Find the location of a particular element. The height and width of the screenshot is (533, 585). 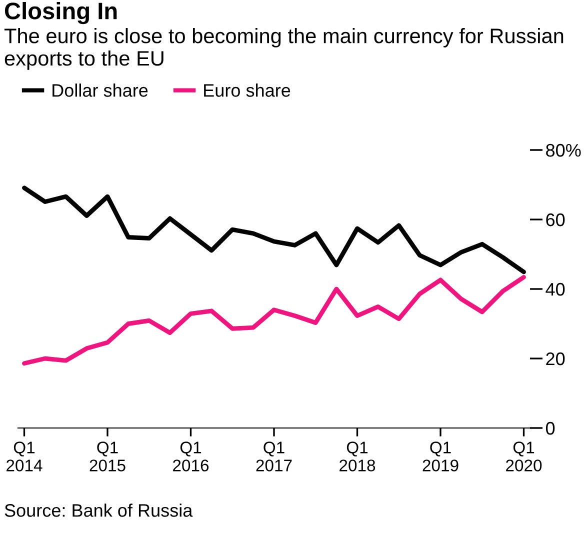

source-note: Source: Bank of Russia is located at coordinates (98, 510).